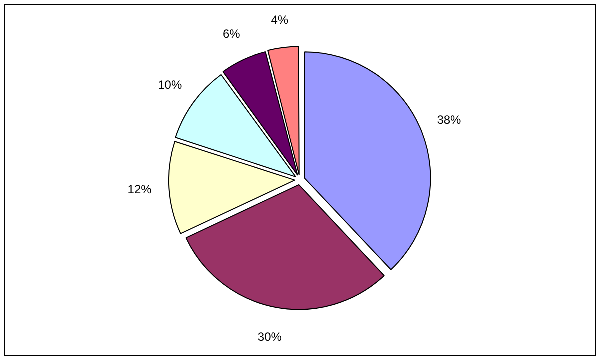  Describe the element at coordinates (449, 120) in the screenshot. I see `data-label: 38%` at that location.